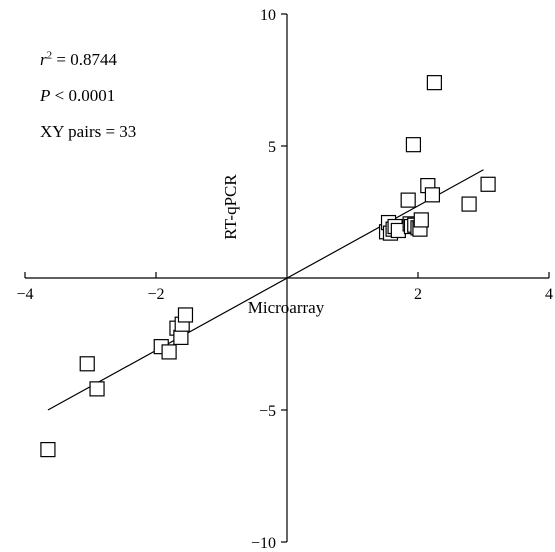 The width and height of the screenshot is (555, 552). I want to click on r-squared-value: = 0.8744, so click(84, 59).